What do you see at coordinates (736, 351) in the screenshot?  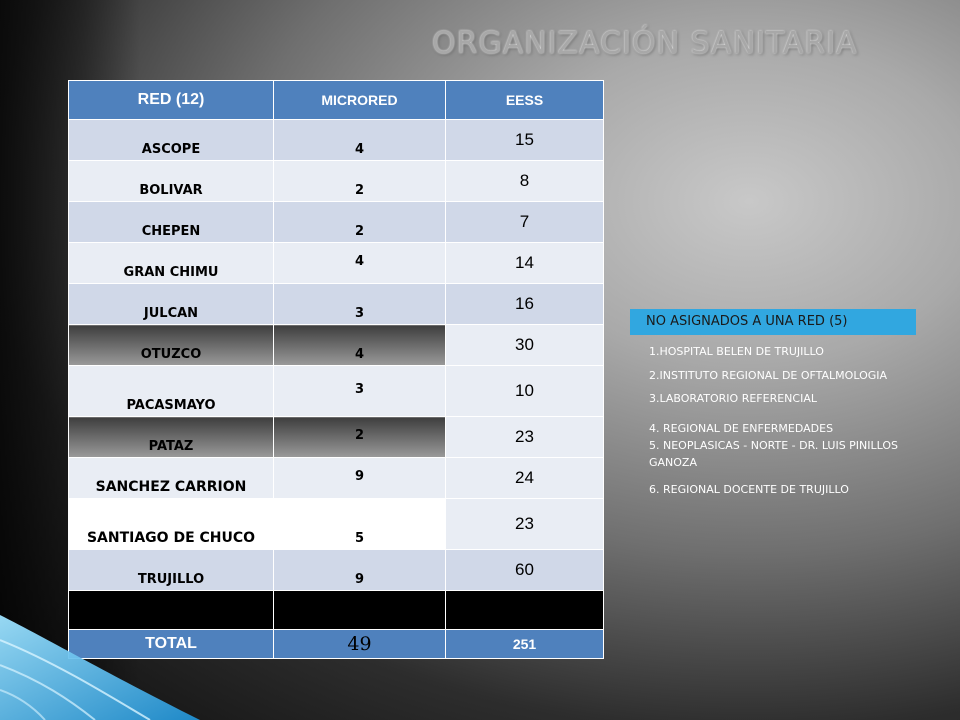 I see `unassigned-item: 1.HOSPITAL BELEN DE TRUJILLO` at bounding box center [736, 351].